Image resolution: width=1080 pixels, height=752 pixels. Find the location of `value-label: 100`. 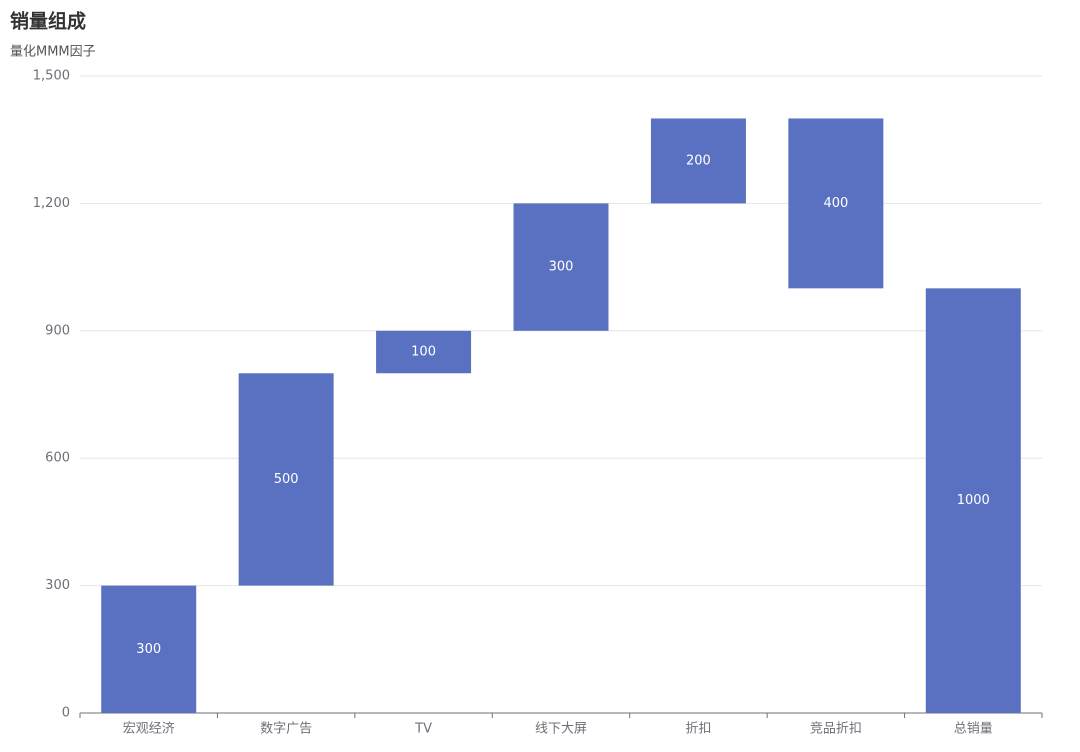

value-label: 100 is located at coordinates (423, 352).